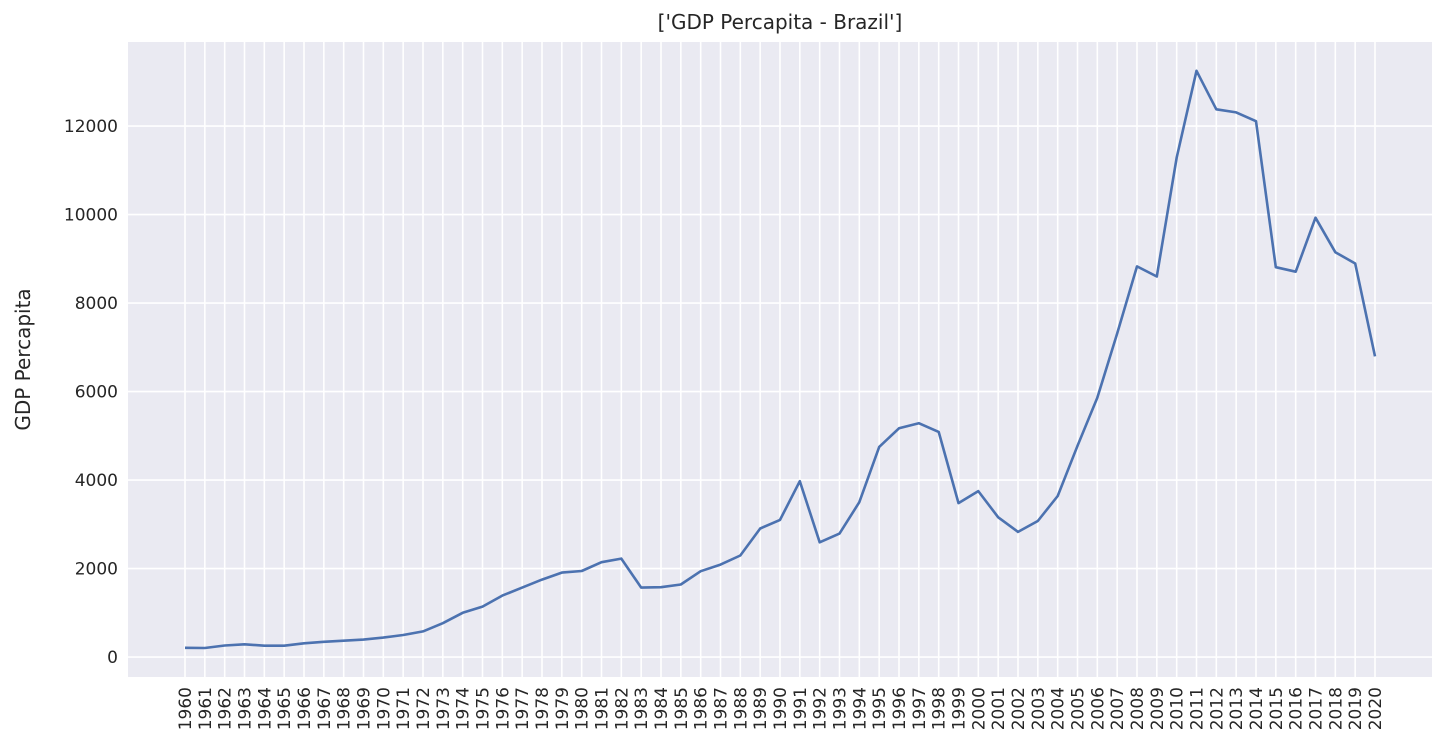 The height and width of the screenshot is (755, 1447). Describe the element at coordinates (1257, 708) in the screenshot. I see `x-tick-label: 2014` at that location.